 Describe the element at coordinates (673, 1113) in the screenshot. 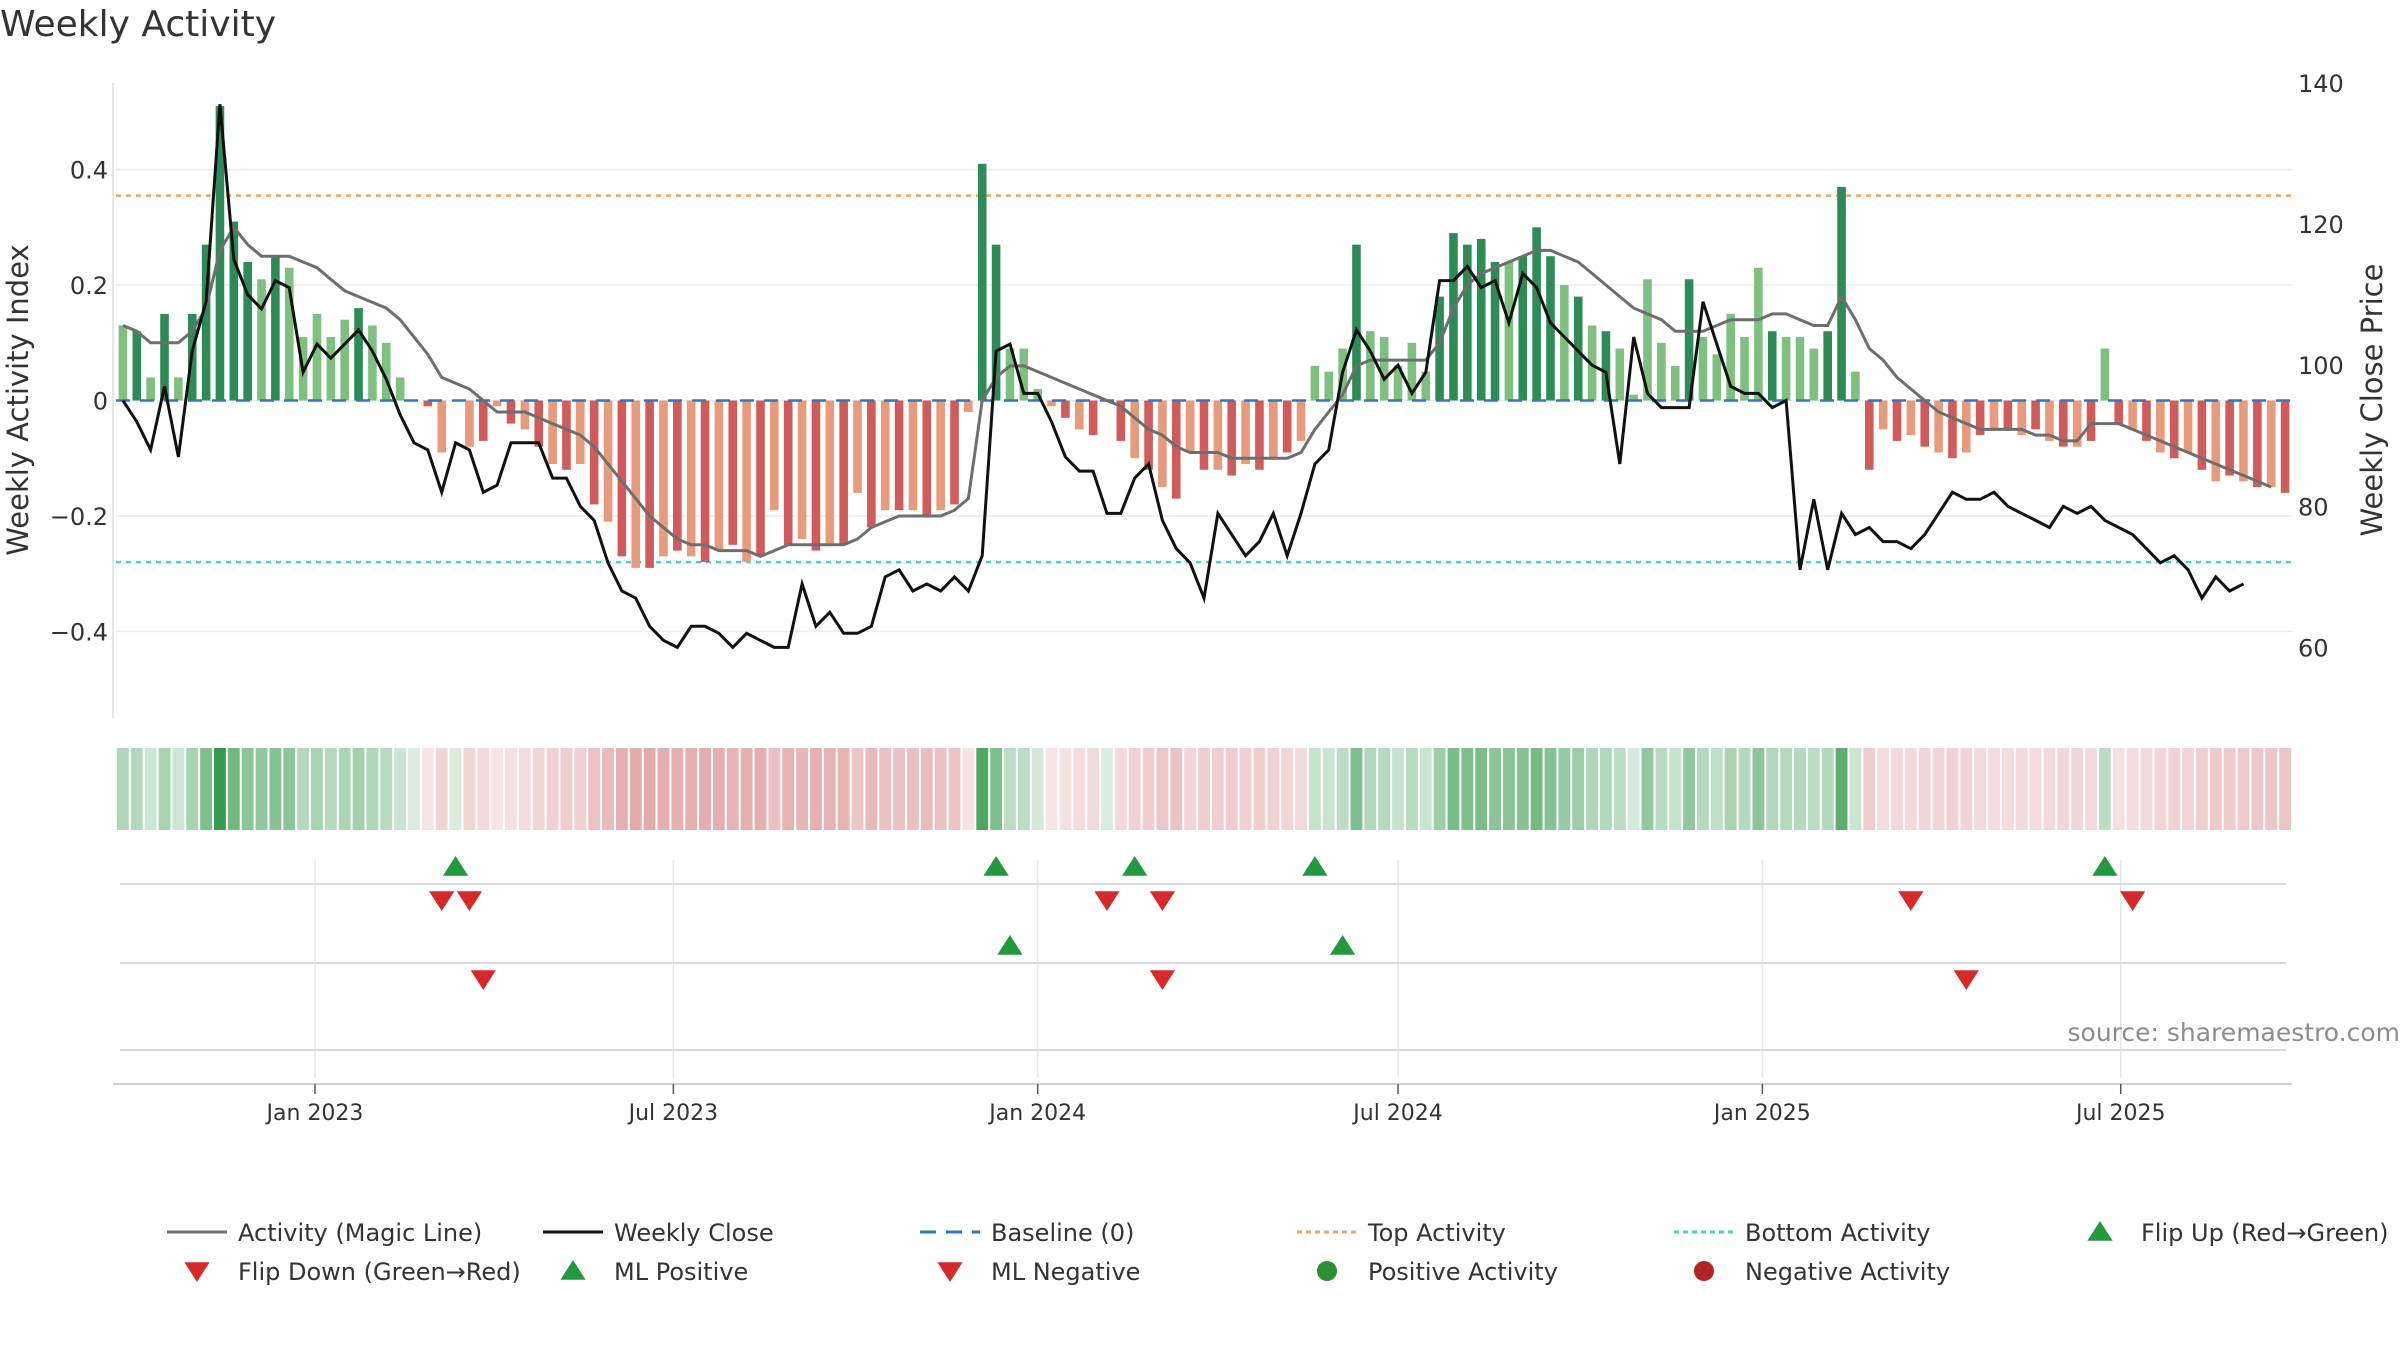

I see `x-tick-label: Jul 2023` at that location.